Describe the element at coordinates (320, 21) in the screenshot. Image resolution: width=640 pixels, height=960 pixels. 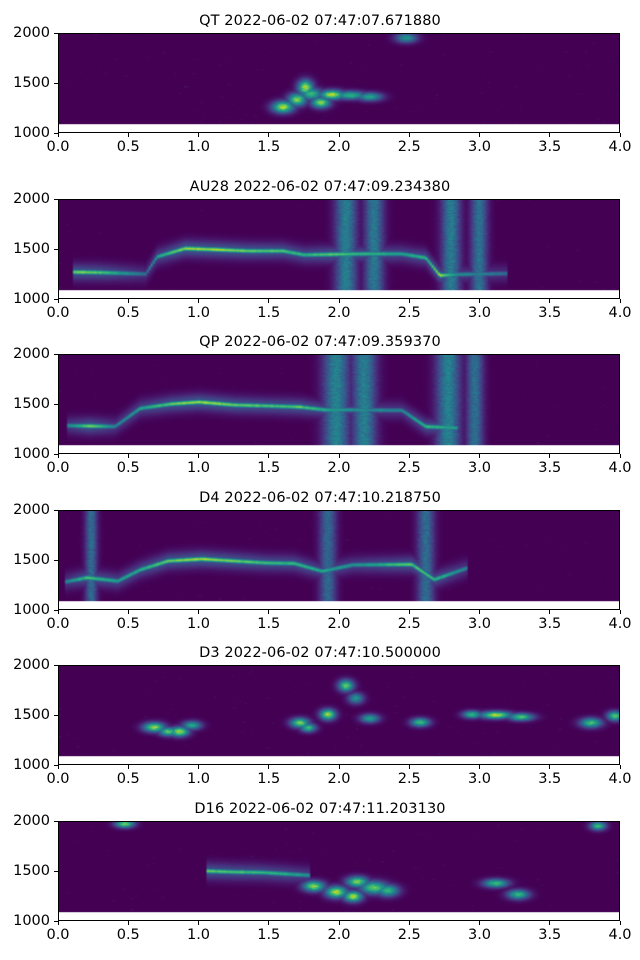
I see `panel-title: QT 2022-06-02 07:47:07.671880` at that location.